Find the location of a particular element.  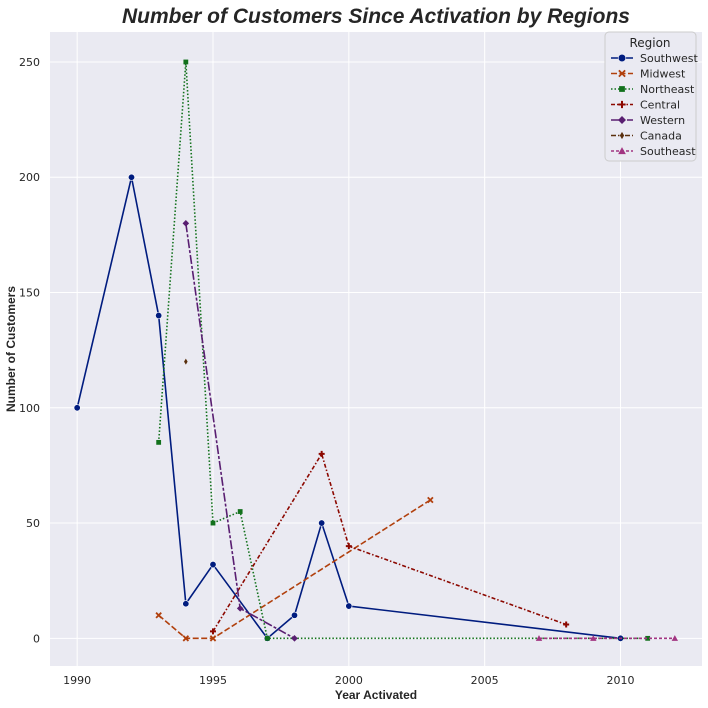

legend-item-western: Western is located at coordinates (648, 120).